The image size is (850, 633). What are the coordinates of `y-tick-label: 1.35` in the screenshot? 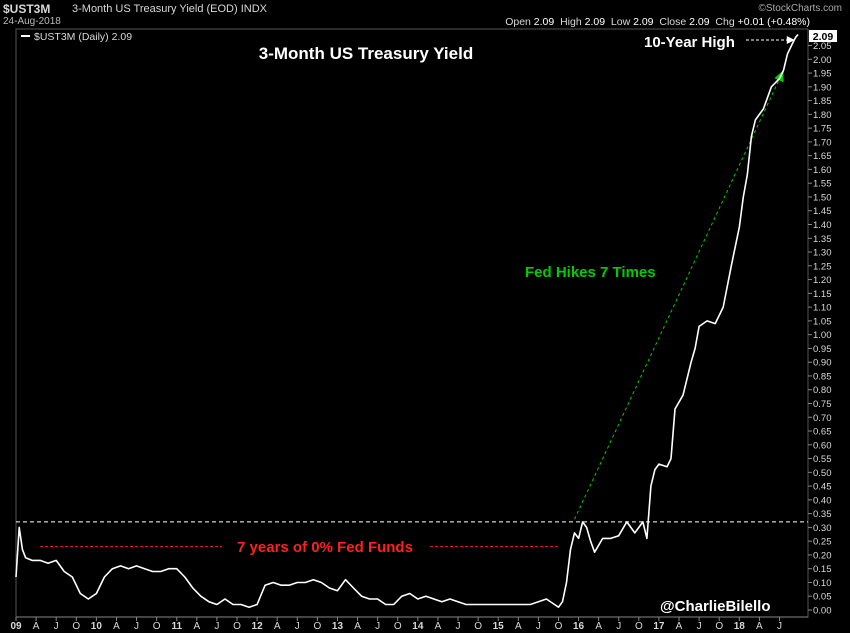 It's located at (822, 239).